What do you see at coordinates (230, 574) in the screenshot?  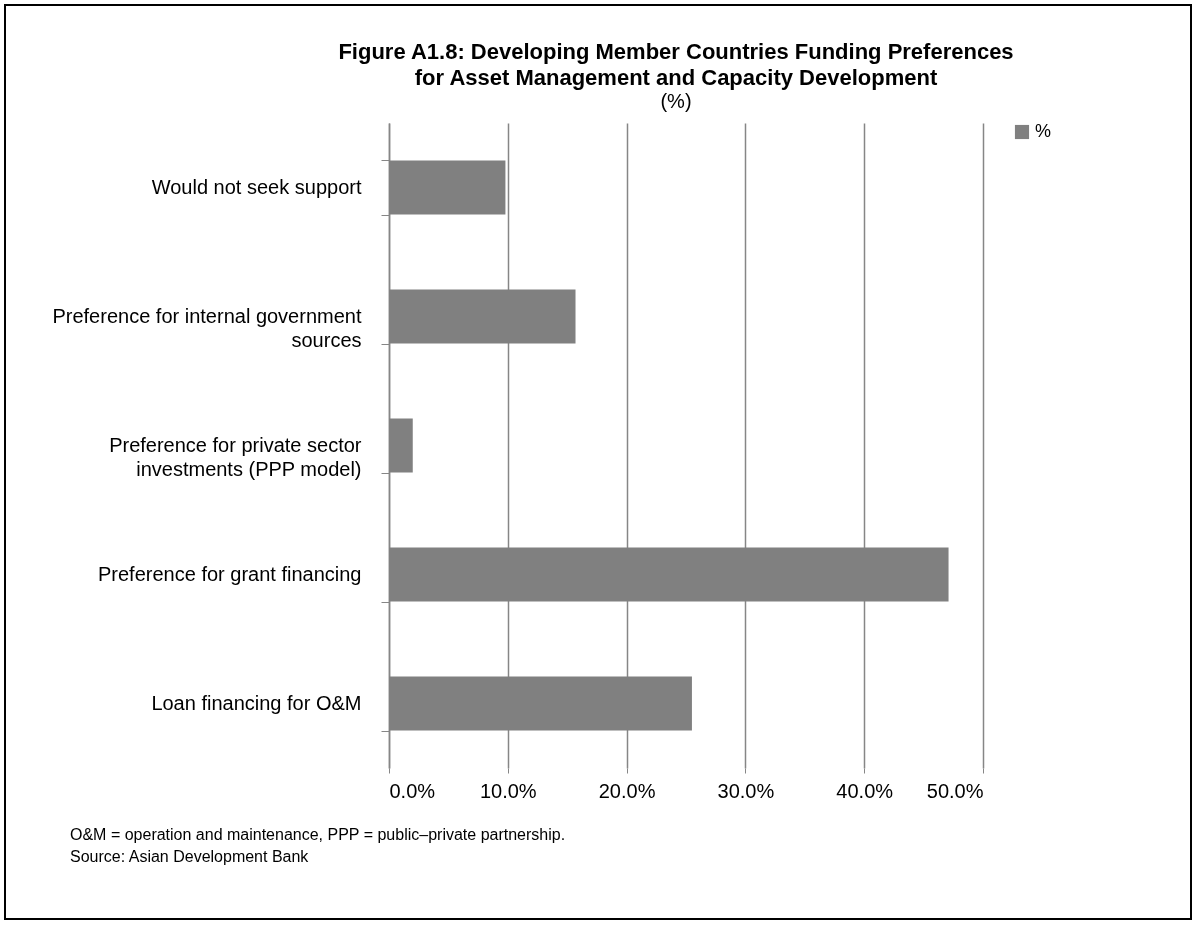 I see `y-tick-label: Preference for grant financing` at bounding box center [230, 574].